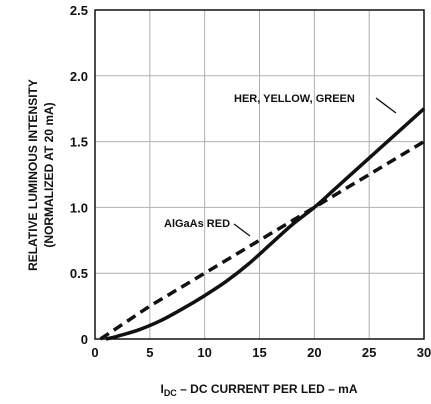 The height and width of the screenshot is (404, 431). What do you see at coordinates (79, 10) in the screenshot?
I see `y-tick-label: 2.5` at bounding box center [79, 10].